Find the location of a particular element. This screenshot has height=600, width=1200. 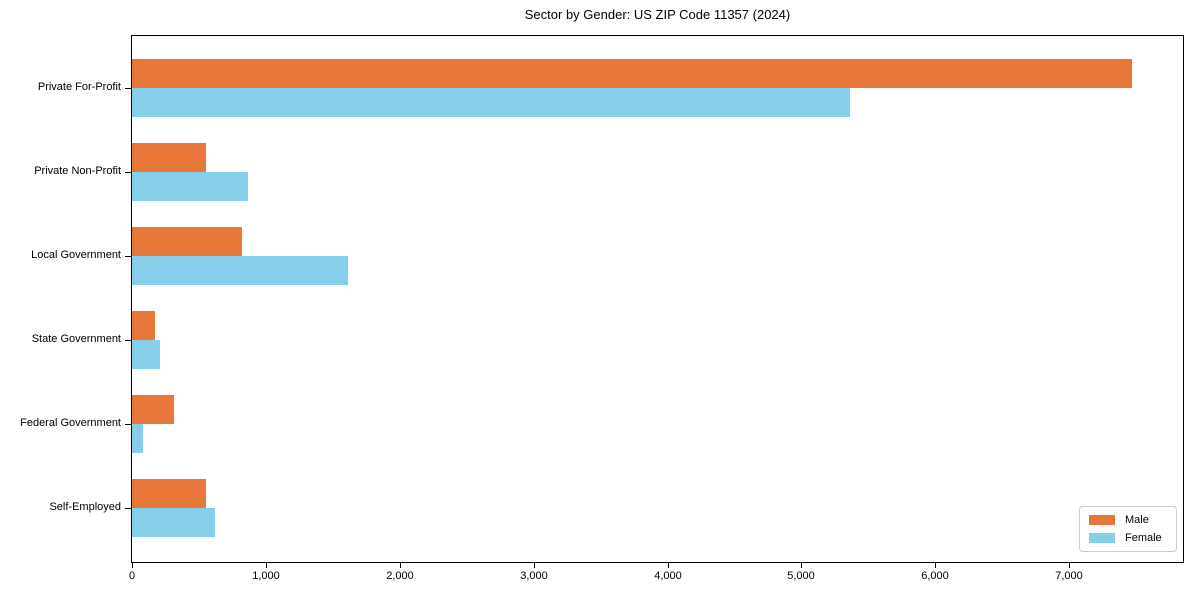

legend-swatch-male is located at coordinates (1102, 520).